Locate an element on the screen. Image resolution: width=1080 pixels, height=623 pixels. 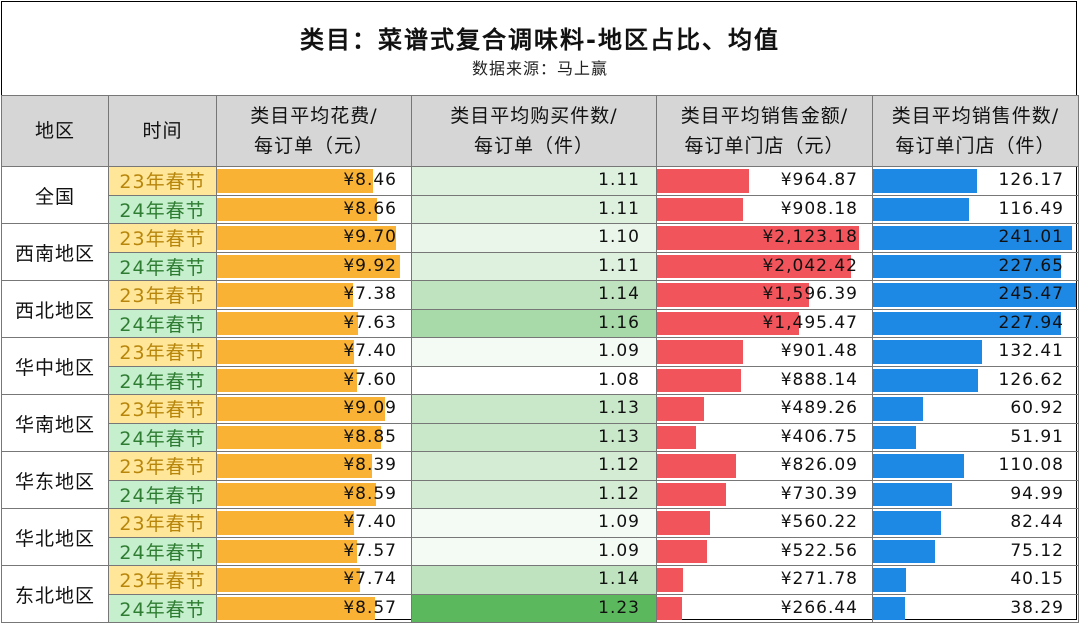
avg-units-cell: 94.99 is located at coordinates (975, 494).